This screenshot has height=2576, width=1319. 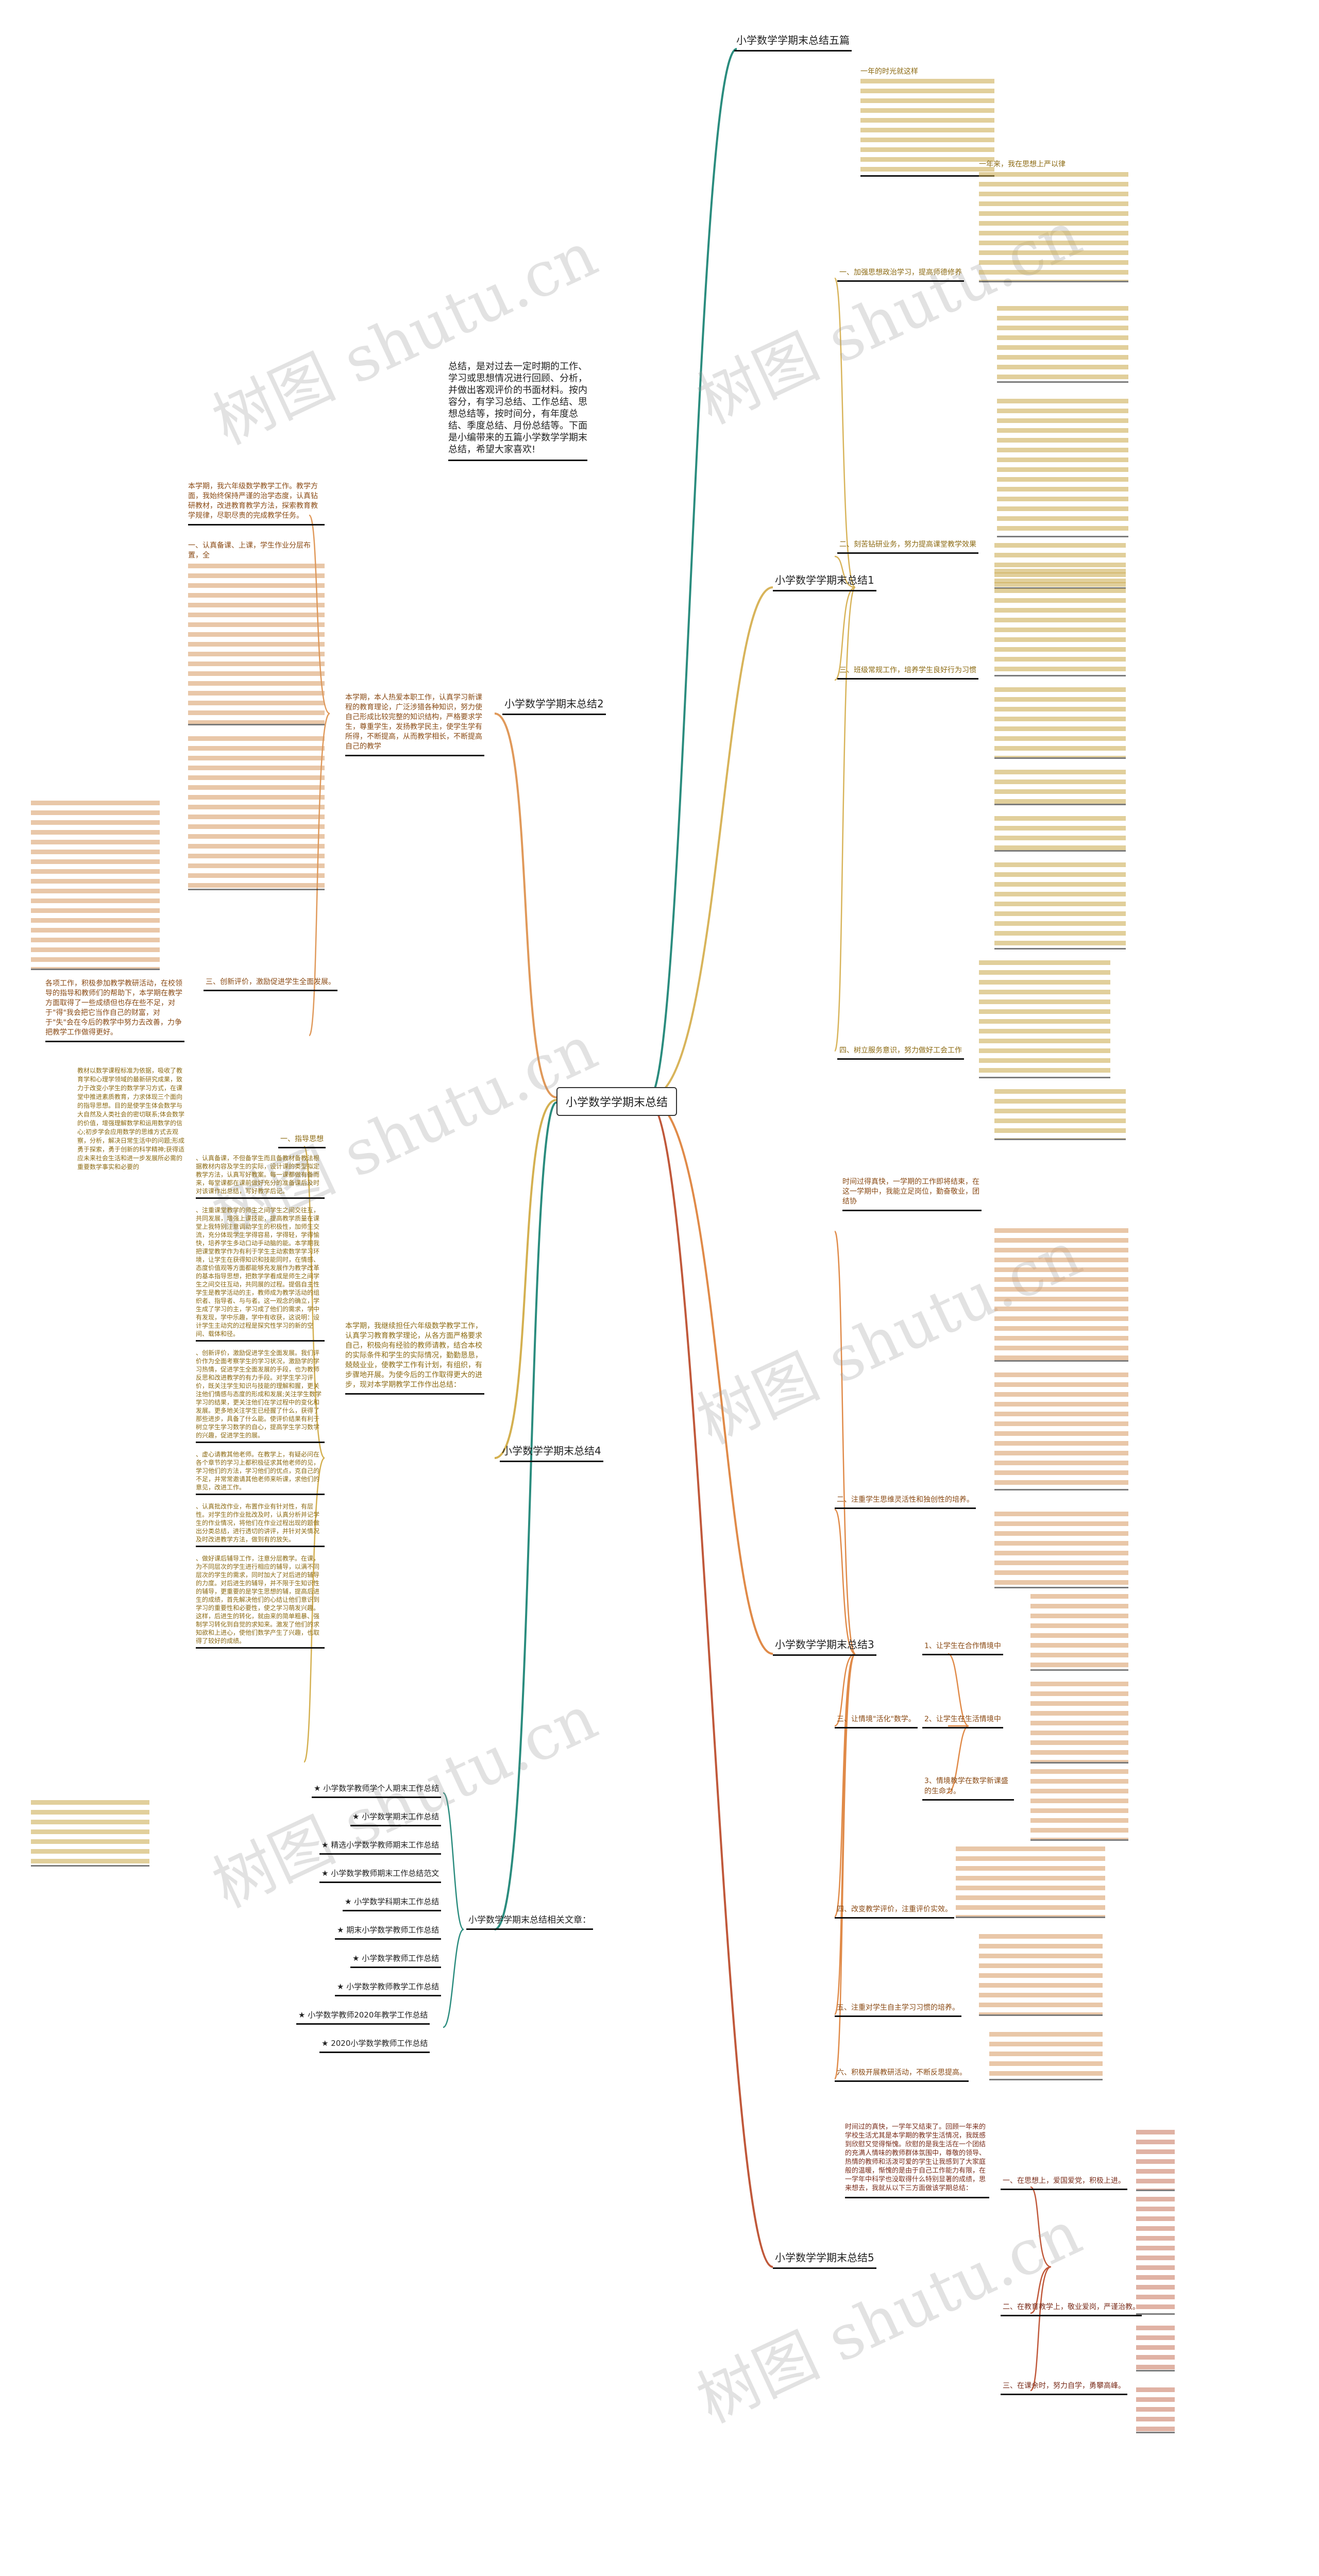 I want to click on related-article-link: ★ 2020小学数学教师工作总结, so click(x=374, y=2045).